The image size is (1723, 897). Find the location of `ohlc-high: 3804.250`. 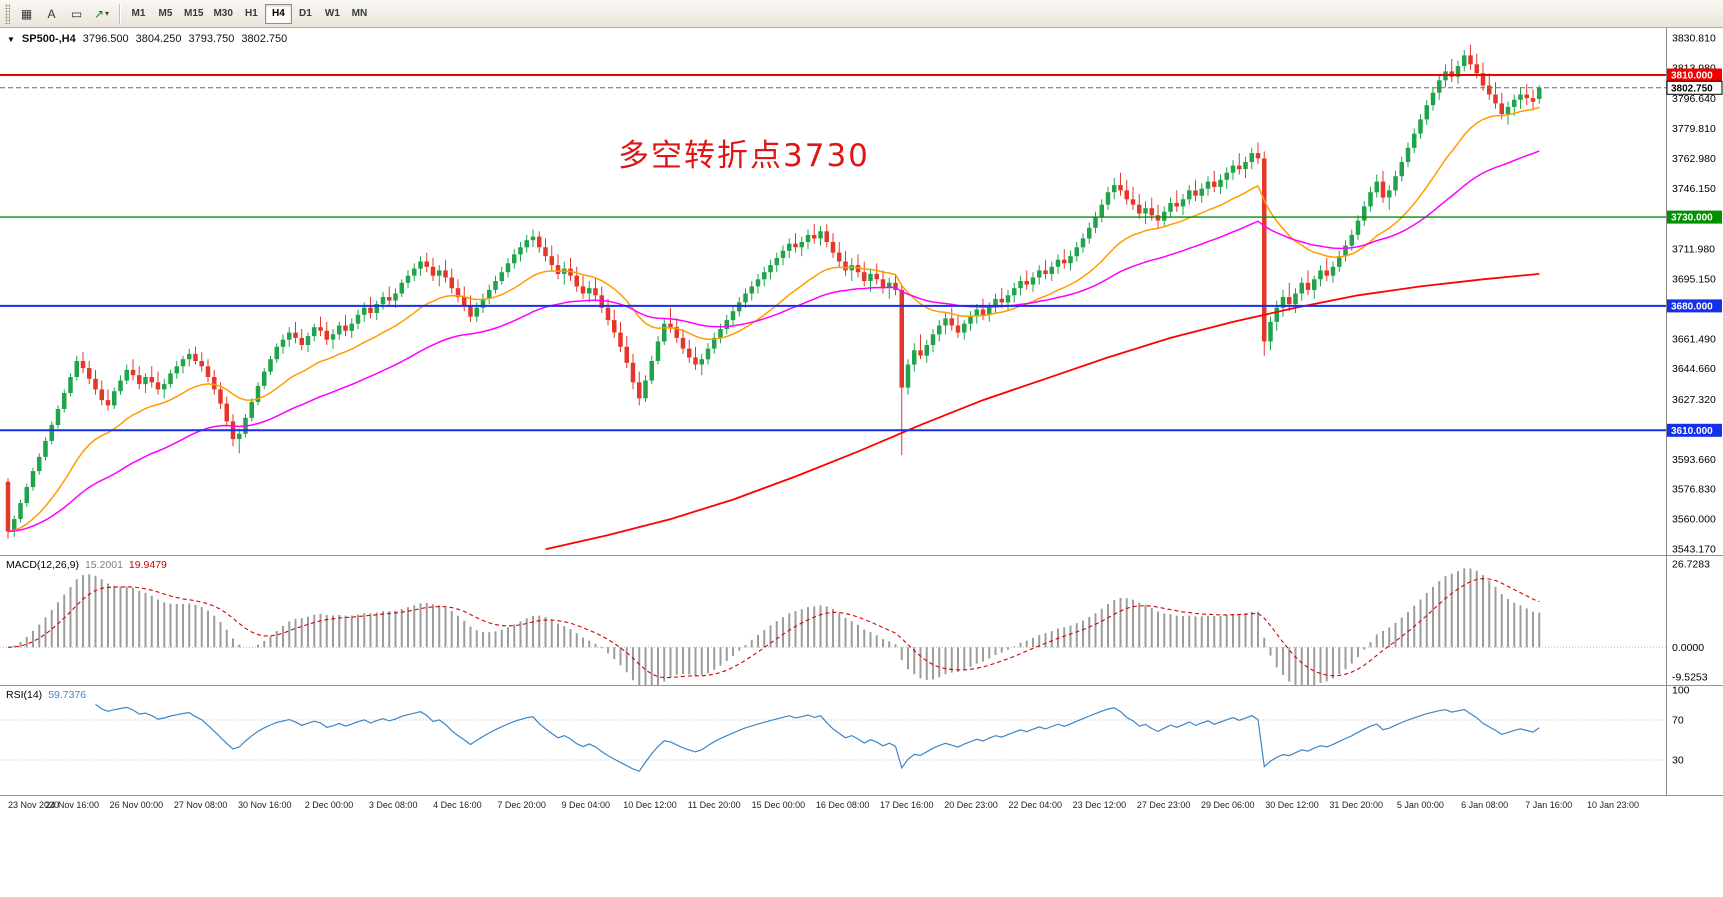

ohlc-high: 3804.250 is located at coordinates (158, 39).